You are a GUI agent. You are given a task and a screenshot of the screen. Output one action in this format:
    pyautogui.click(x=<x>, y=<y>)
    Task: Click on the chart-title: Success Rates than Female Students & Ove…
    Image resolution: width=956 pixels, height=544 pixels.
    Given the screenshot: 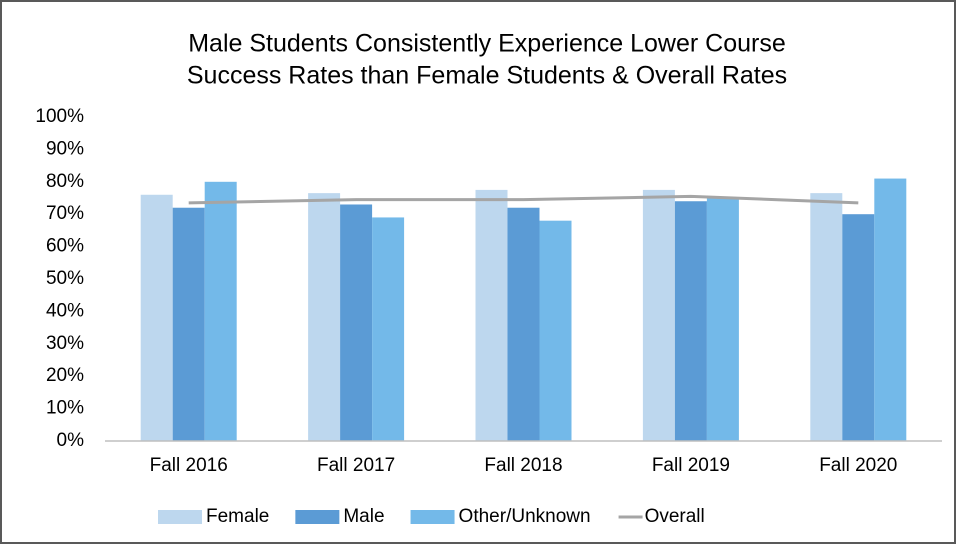 What is the action you would take?
    pyautogui.click(x=487, y=76)
    